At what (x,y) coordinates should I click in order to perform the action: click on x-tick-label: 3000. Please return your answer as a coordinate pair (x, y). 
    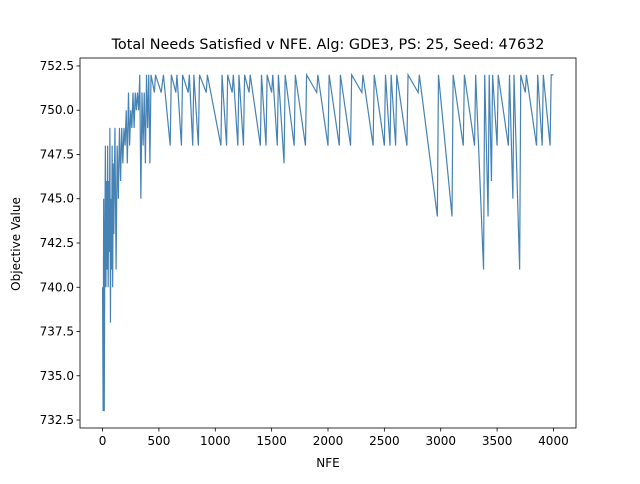
    Looking at the image, I should click on (440, 441).